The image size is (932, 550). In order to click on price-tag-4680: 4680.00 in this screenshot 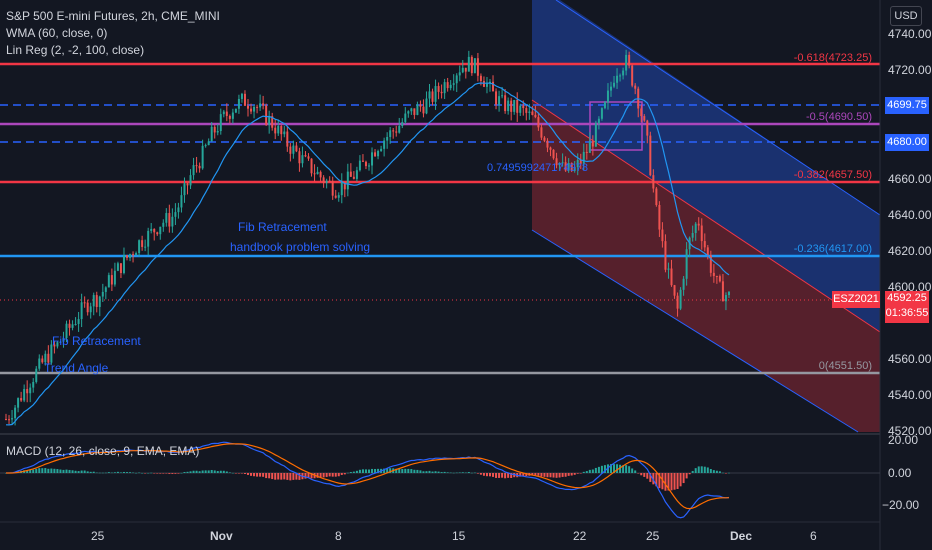, I will do `click(907, 142)`.